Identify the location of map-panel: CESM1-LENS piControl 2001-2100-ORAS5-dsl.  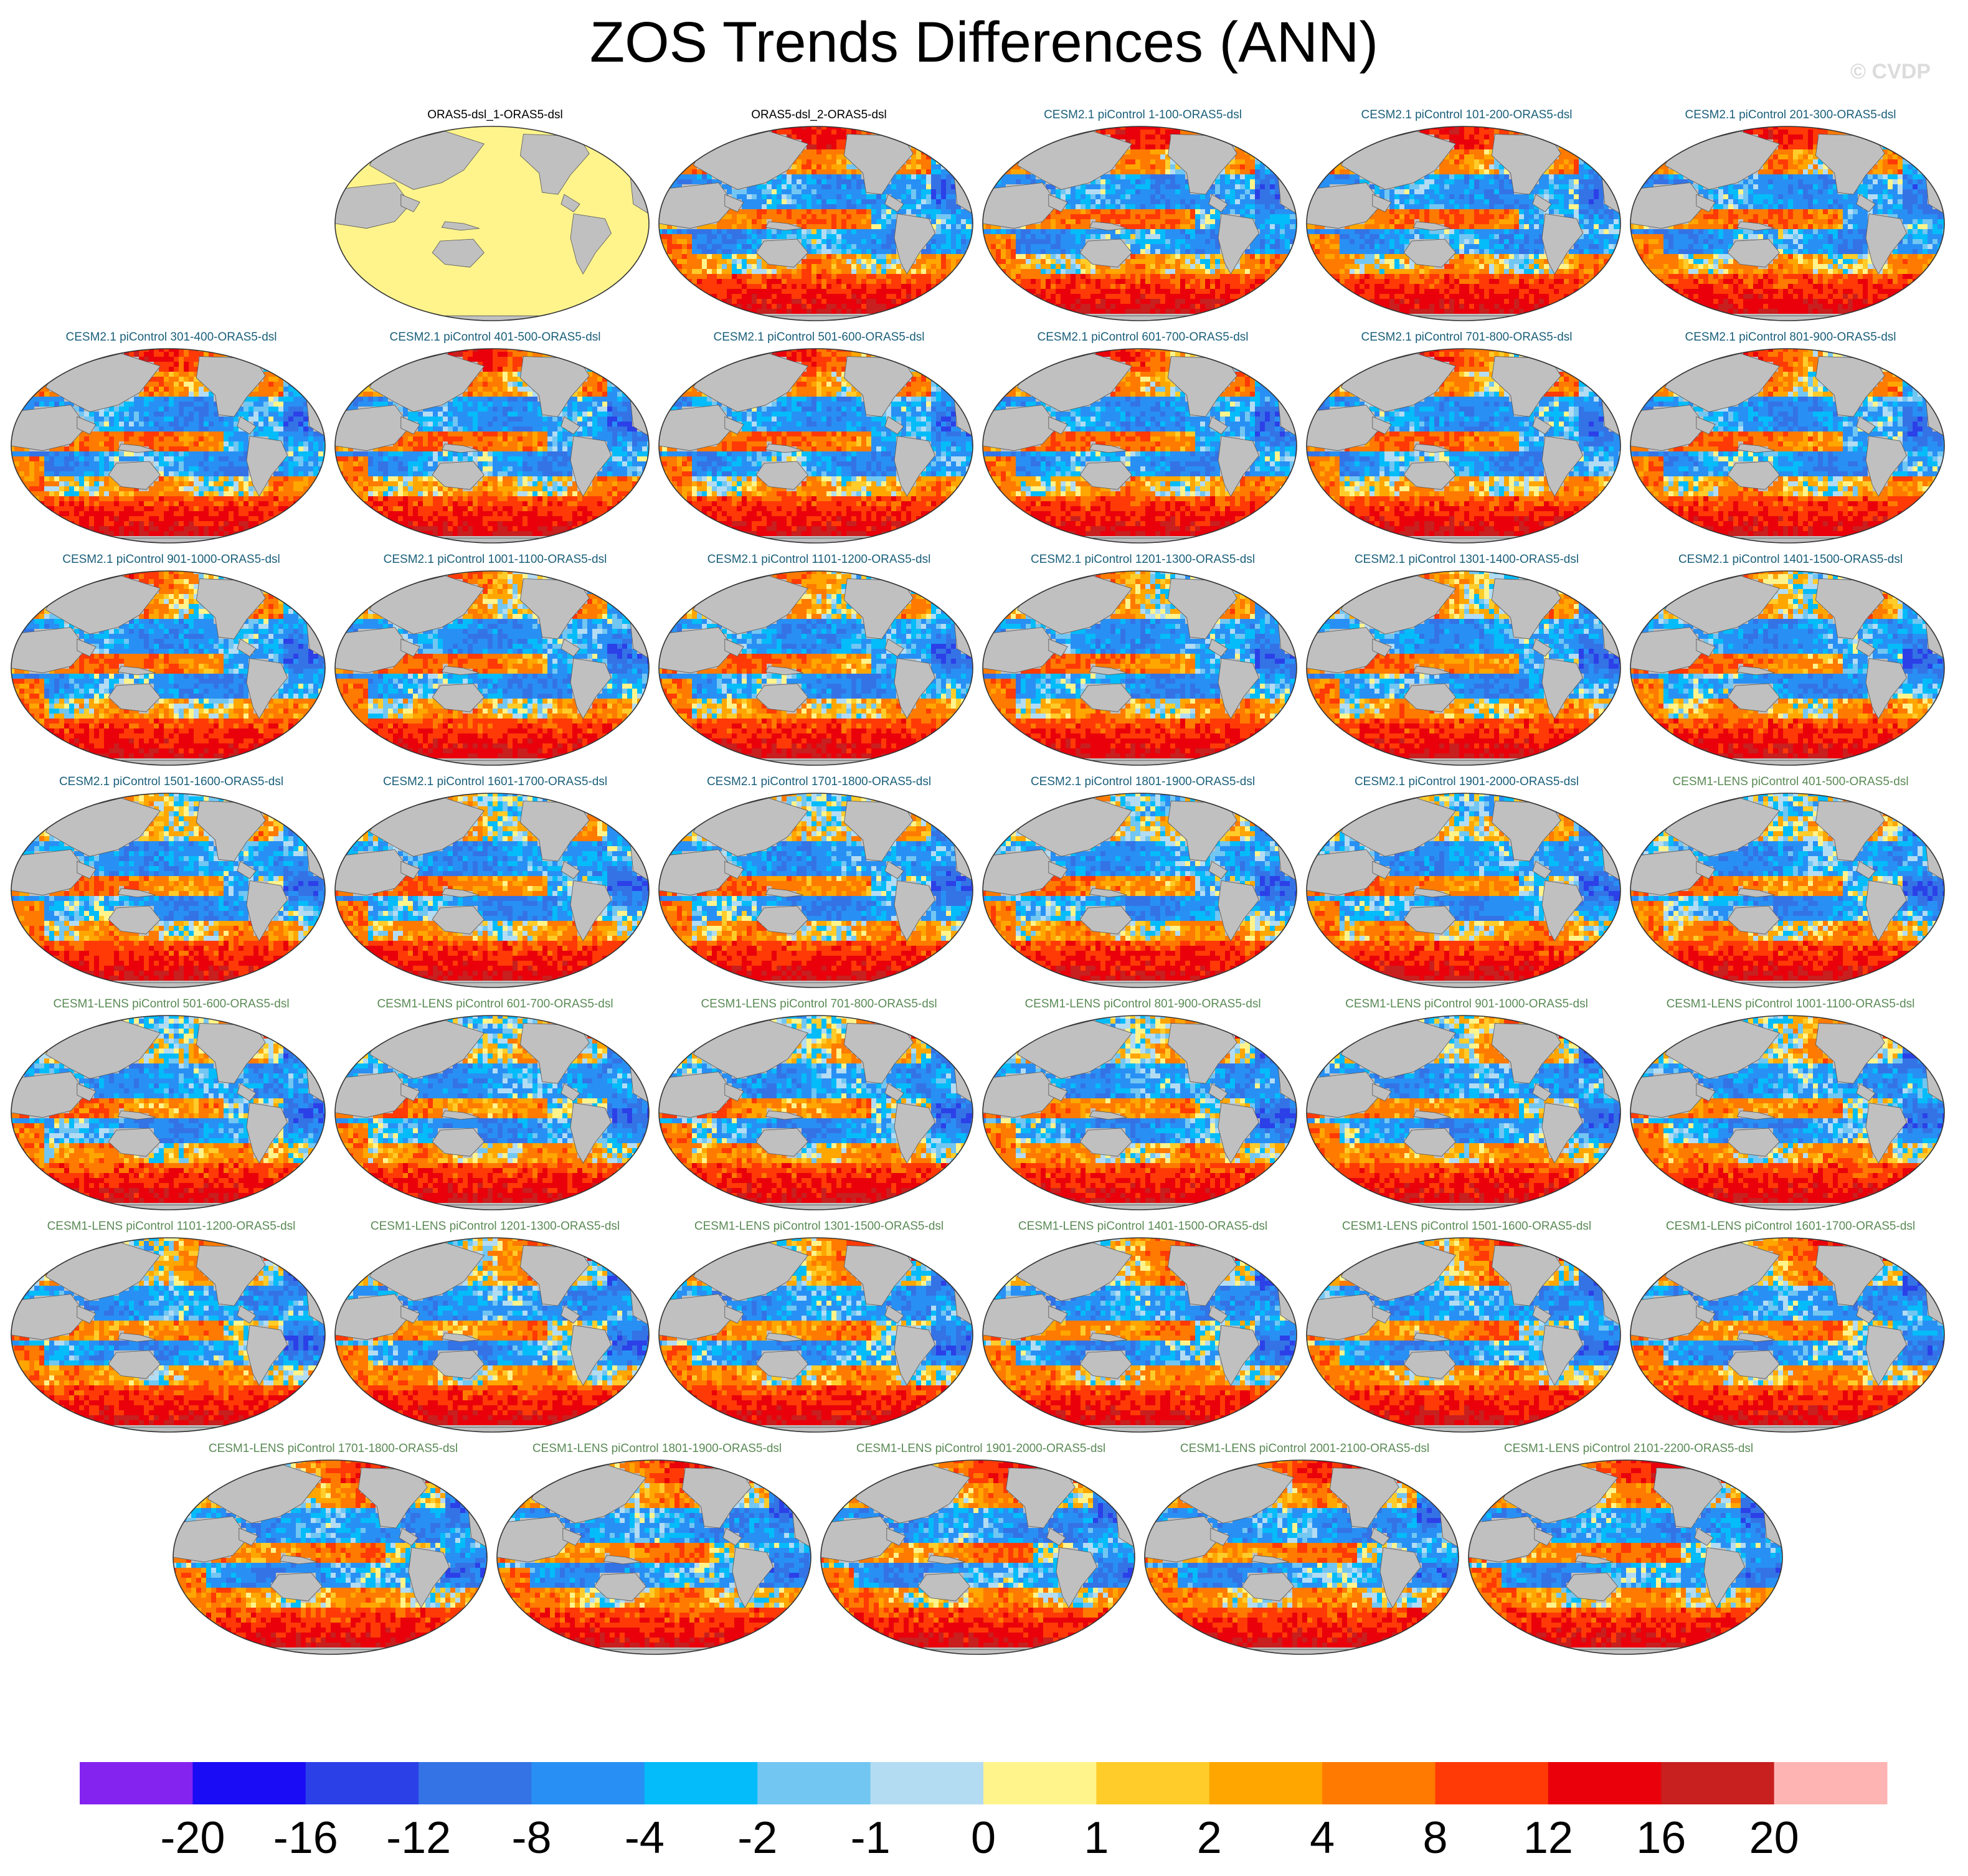
(1305, 1553).